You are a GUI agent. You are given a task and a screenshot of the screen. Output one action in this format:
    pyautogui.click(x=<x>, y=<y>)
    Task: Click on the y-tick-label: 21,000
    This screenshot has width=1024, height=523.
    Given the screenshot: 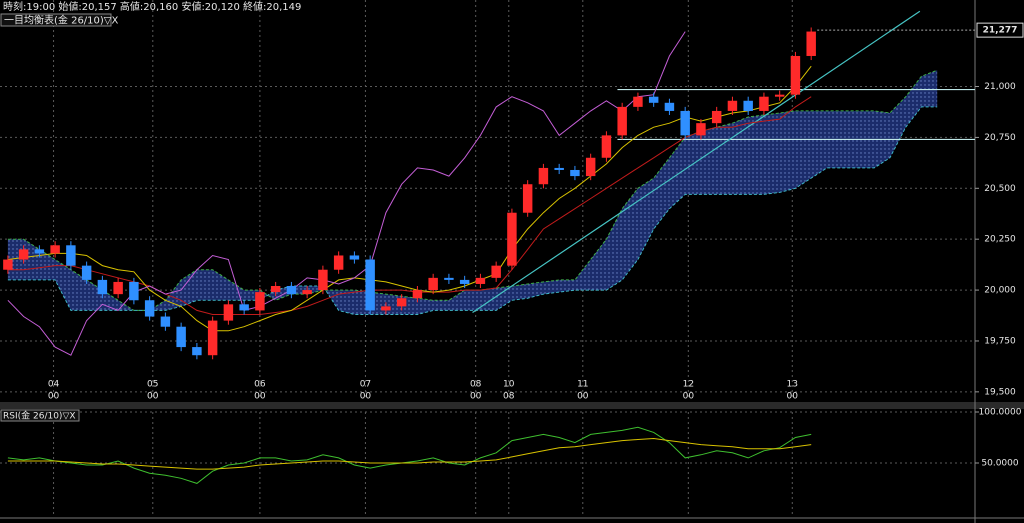 What is the action you would take?
    pyautogui.click(x=1000, y=87)
    